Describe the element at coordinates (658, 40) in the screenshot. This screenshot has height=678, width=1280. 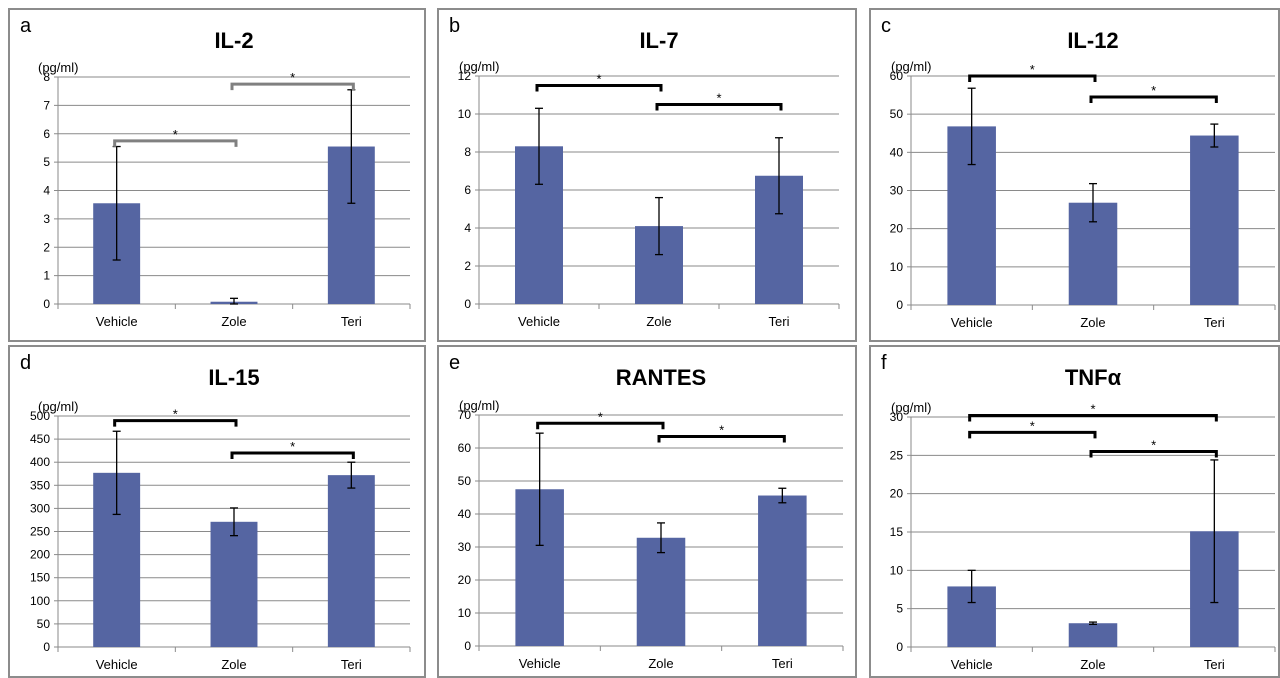
I see `chart-title: IL-7` at that location.